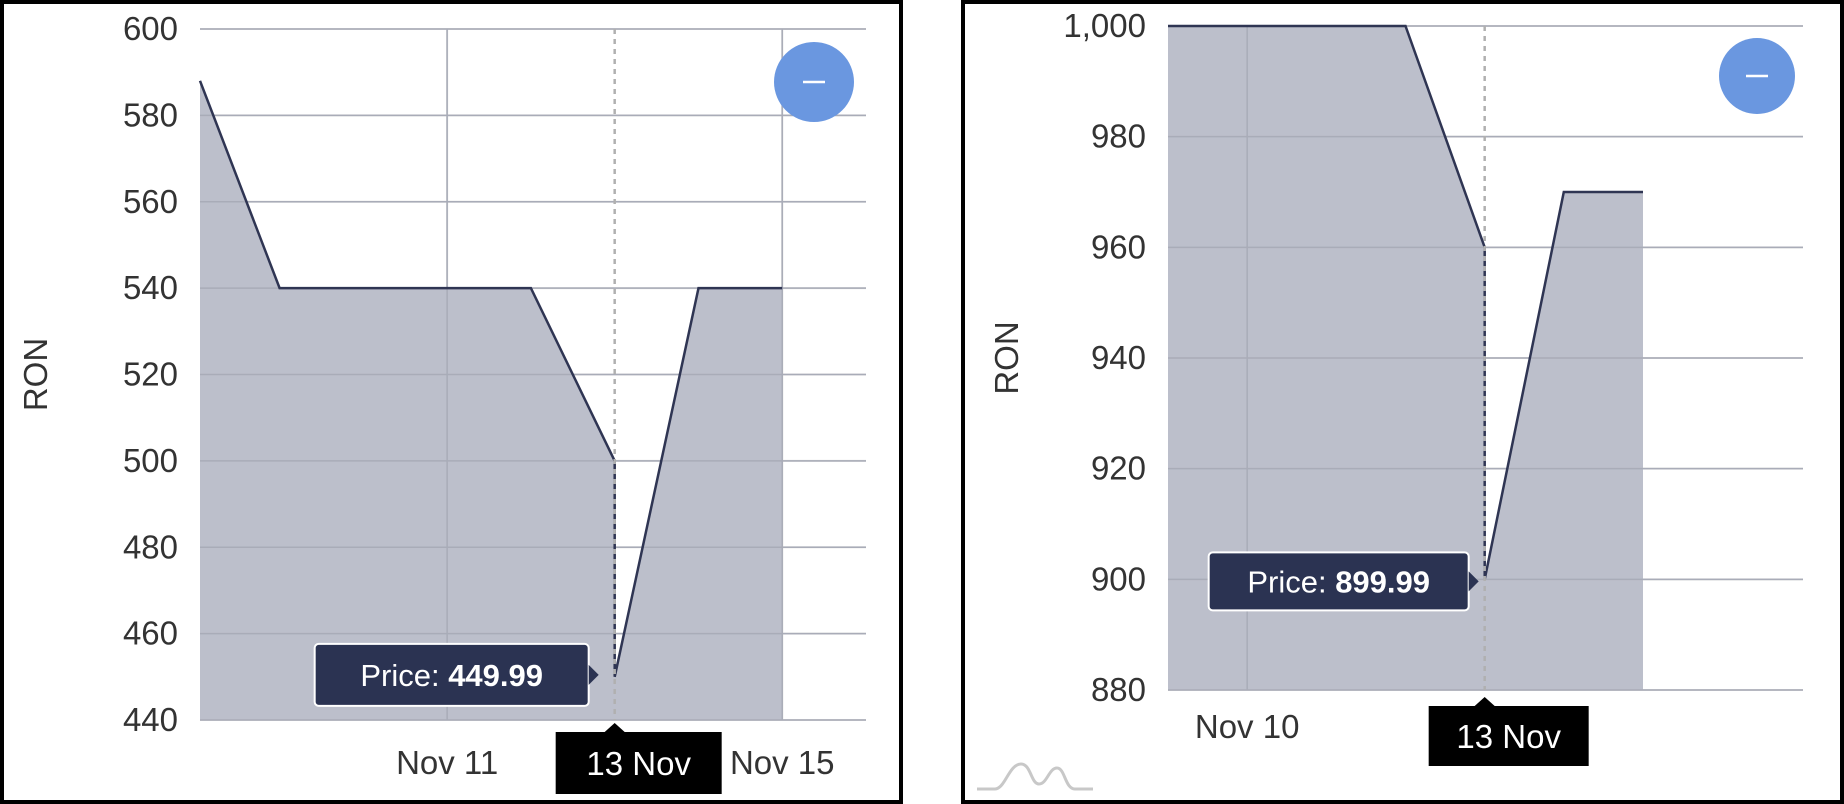 This screenshot has height=804, width=1844. Describe the element at coordinates (150, 374) in the screenshot. I see `y-tick-label: 520` at that location.